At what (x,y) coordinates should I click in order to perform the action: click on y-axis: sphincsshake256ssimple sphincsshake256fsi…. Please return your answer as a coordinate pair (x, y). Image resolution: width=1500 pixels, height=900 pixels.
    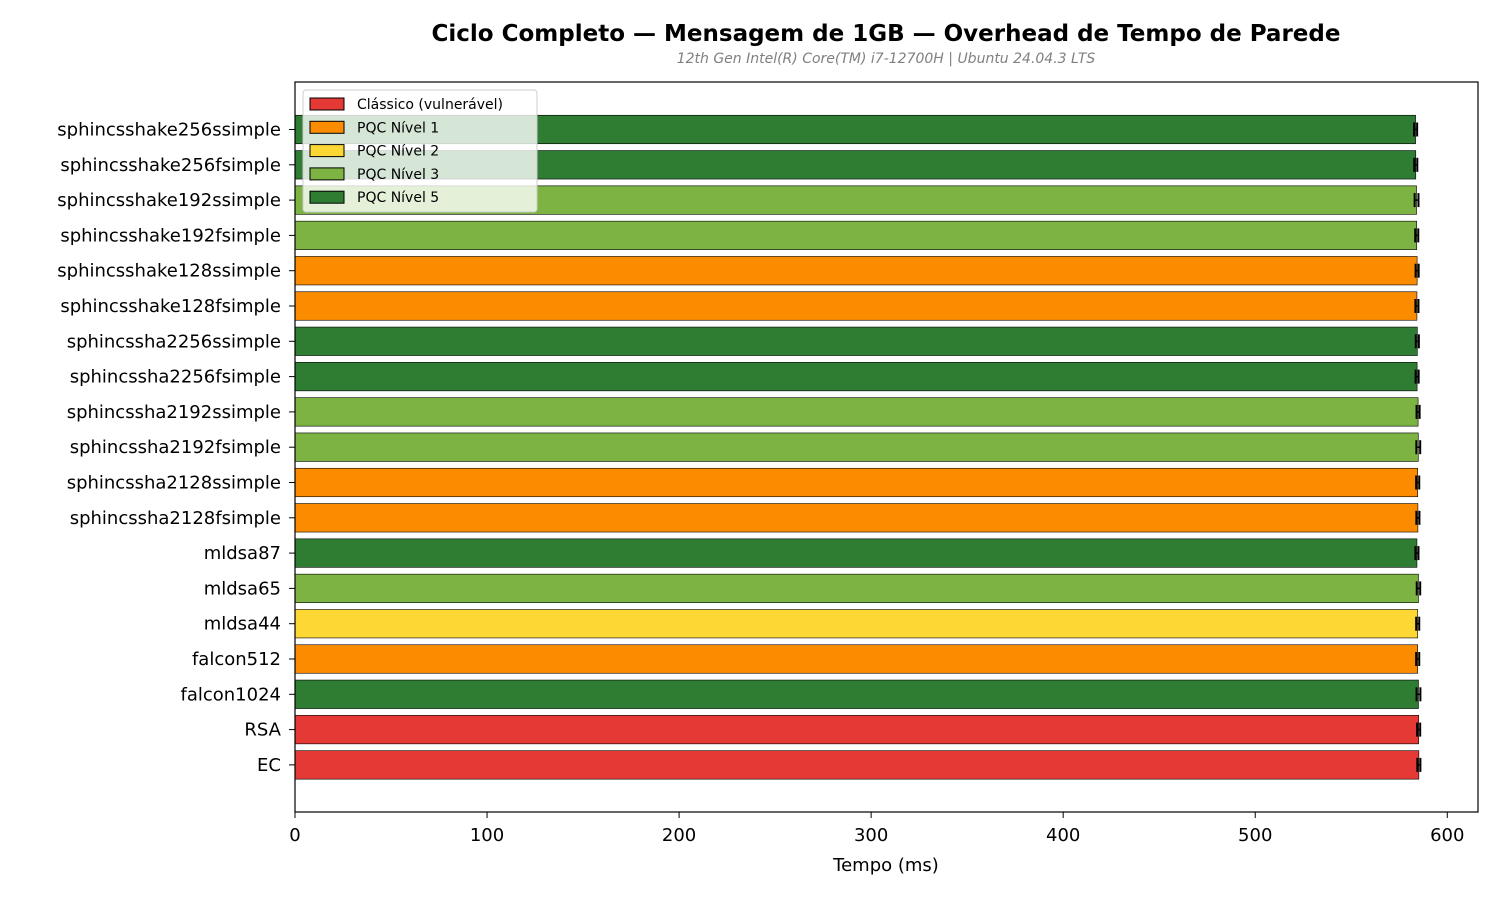
    Looking at the image, I should click on (176, 448).